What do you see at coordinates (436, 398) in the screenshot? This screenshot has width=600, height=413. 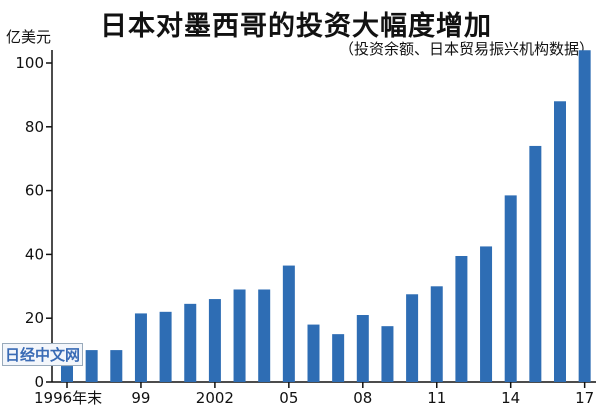 I see `x-tick-label: 11` at bounding box center [436, 398].